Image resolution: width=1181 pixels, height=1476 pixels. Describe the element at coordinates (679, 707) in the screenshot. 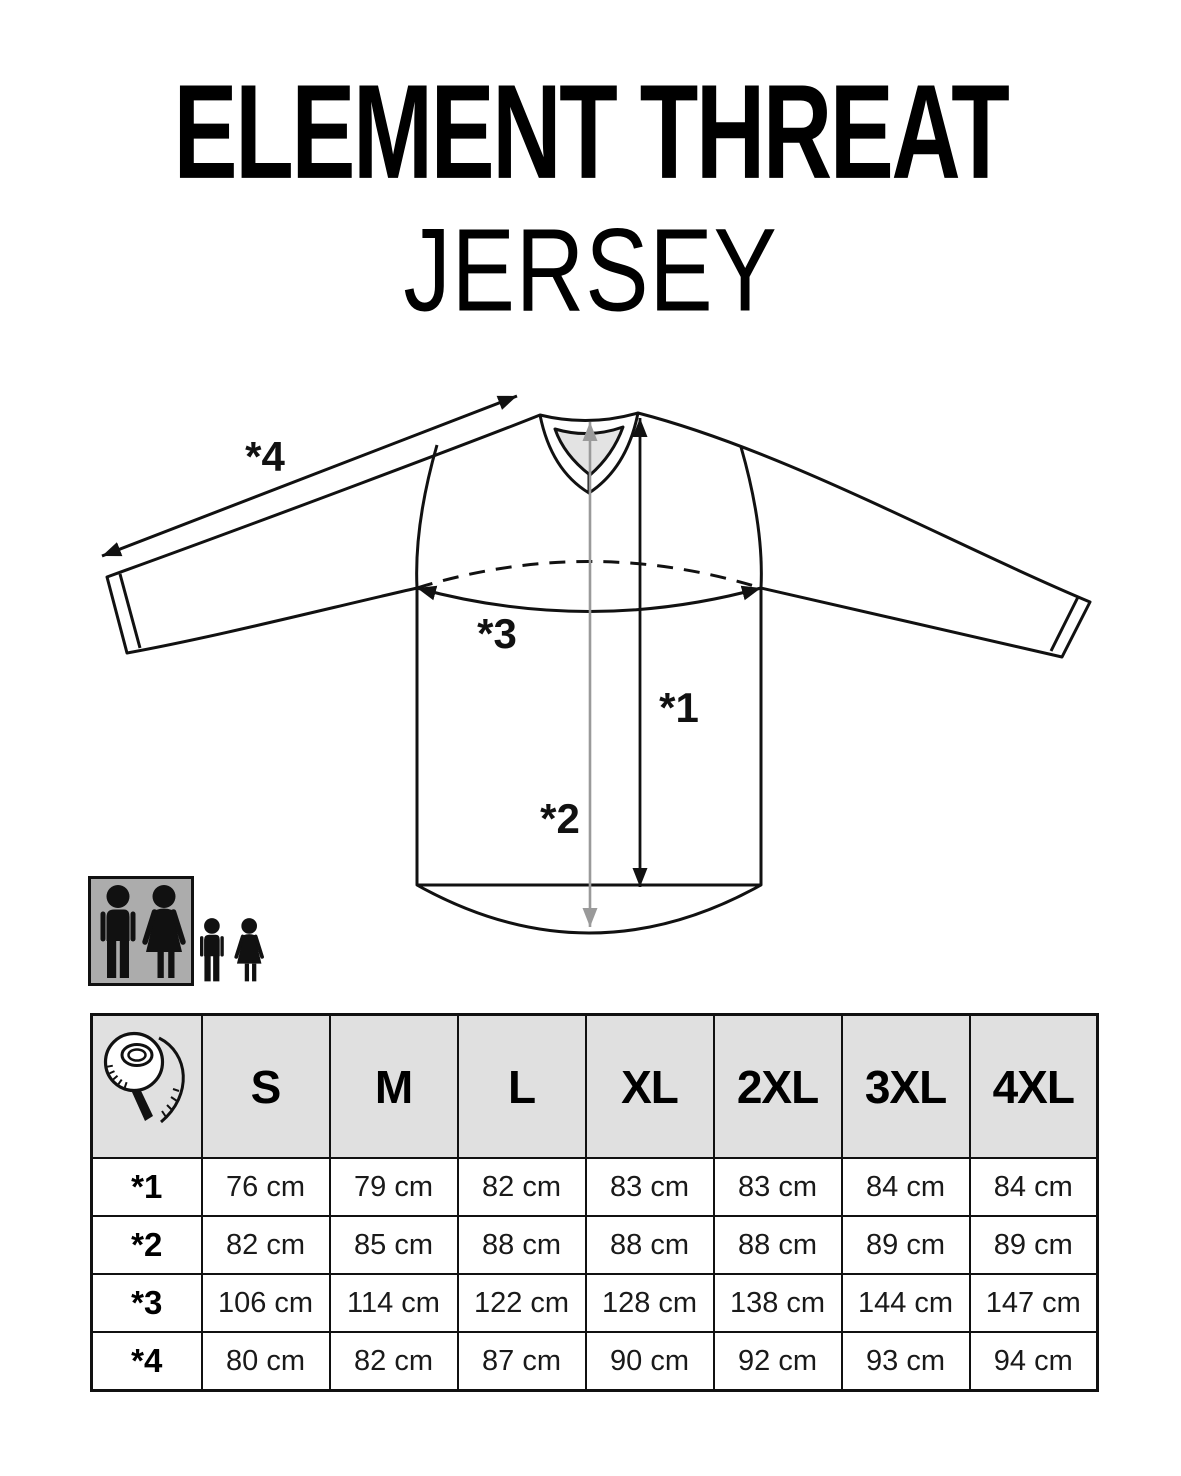

I see `diagram-label-1: *1` at that location.